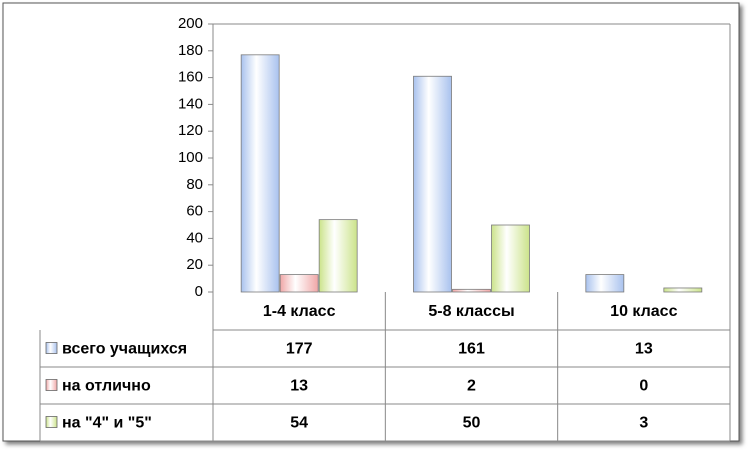  I want to click on table-value: 50, so click(472, 423).